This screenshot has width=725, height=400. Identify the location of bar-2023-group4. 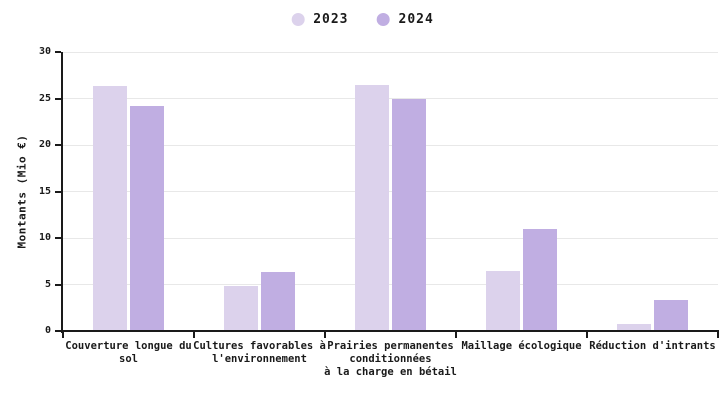
(503, 301).